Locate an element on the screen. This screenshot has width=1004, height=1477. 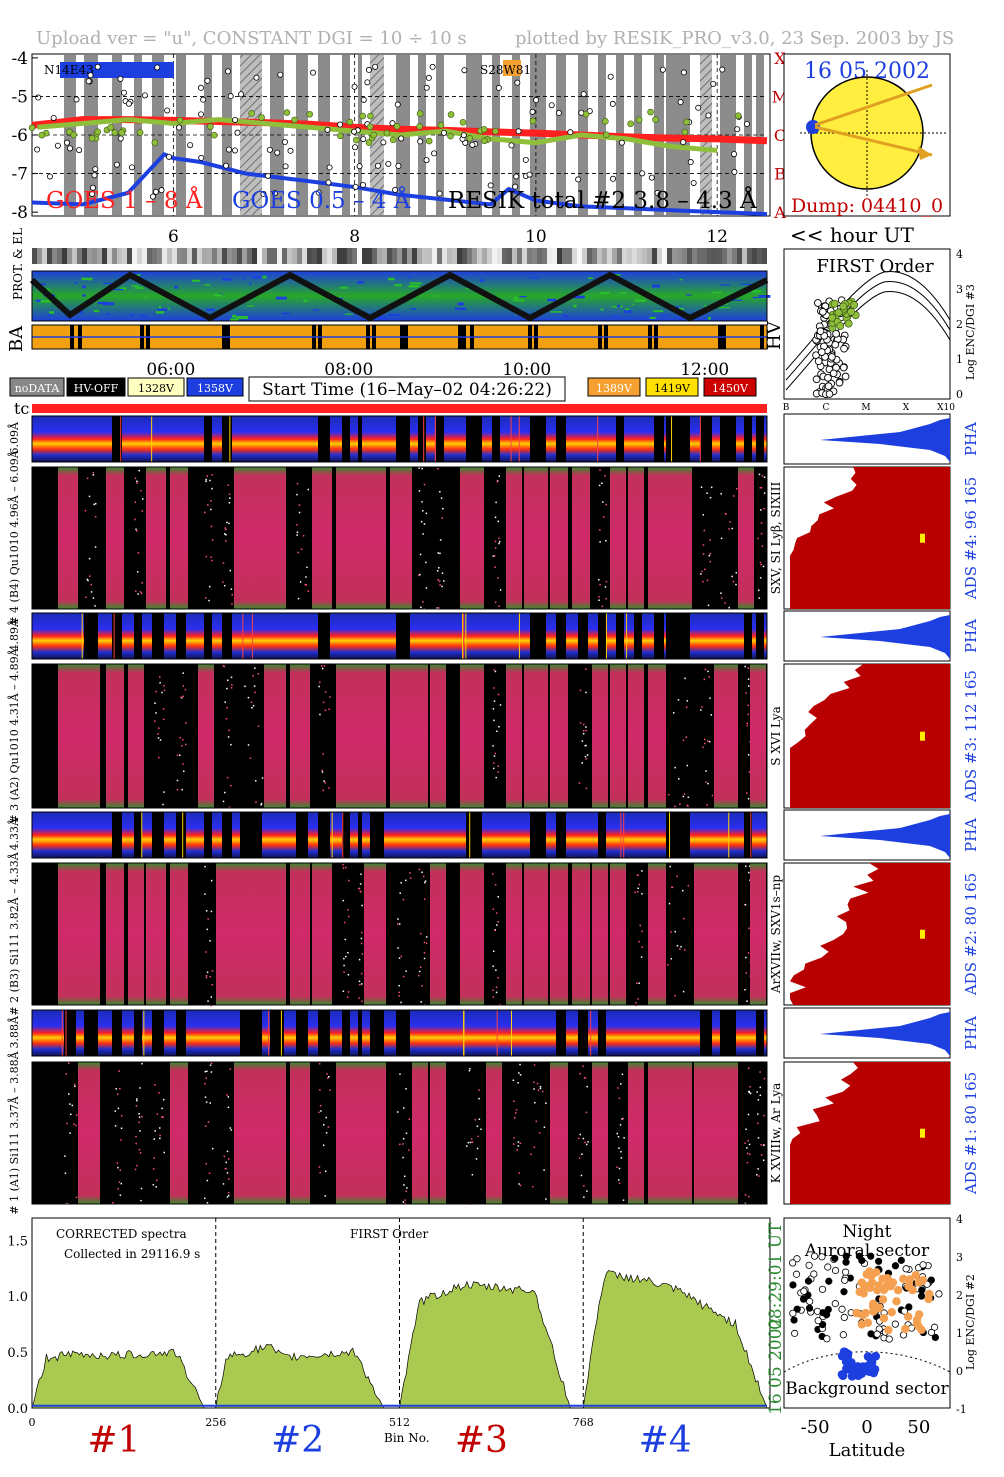
first-order-point is located at coordinates (844, 348).